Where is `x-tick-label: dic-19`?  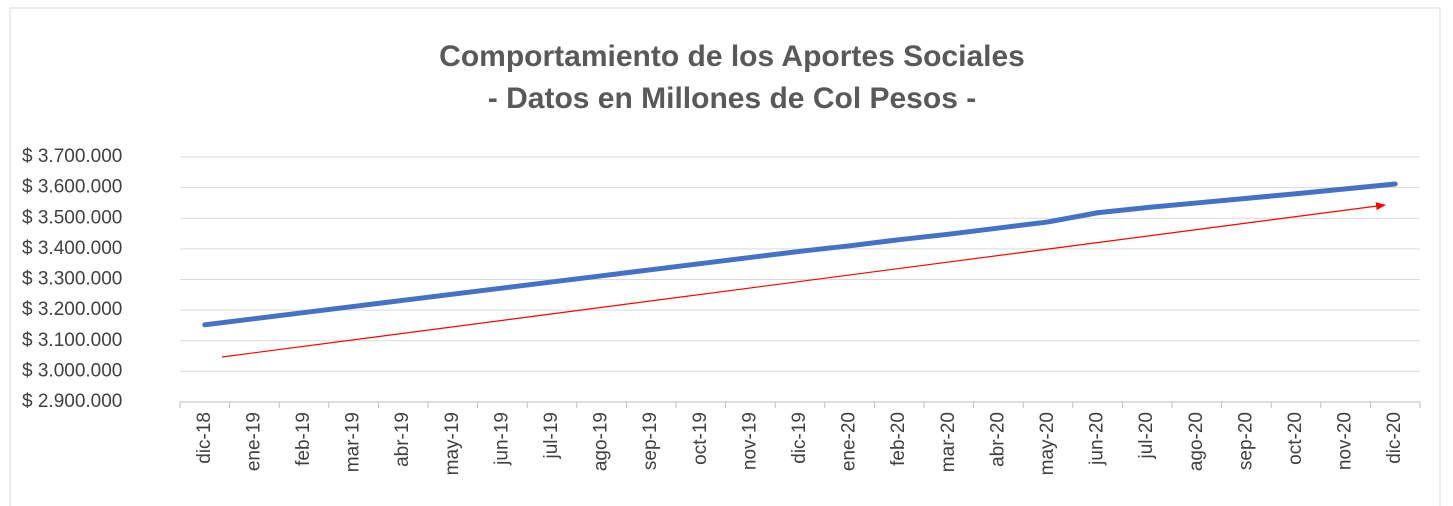 x-tick-label: dic-19 is located at coordinates (799, 438).